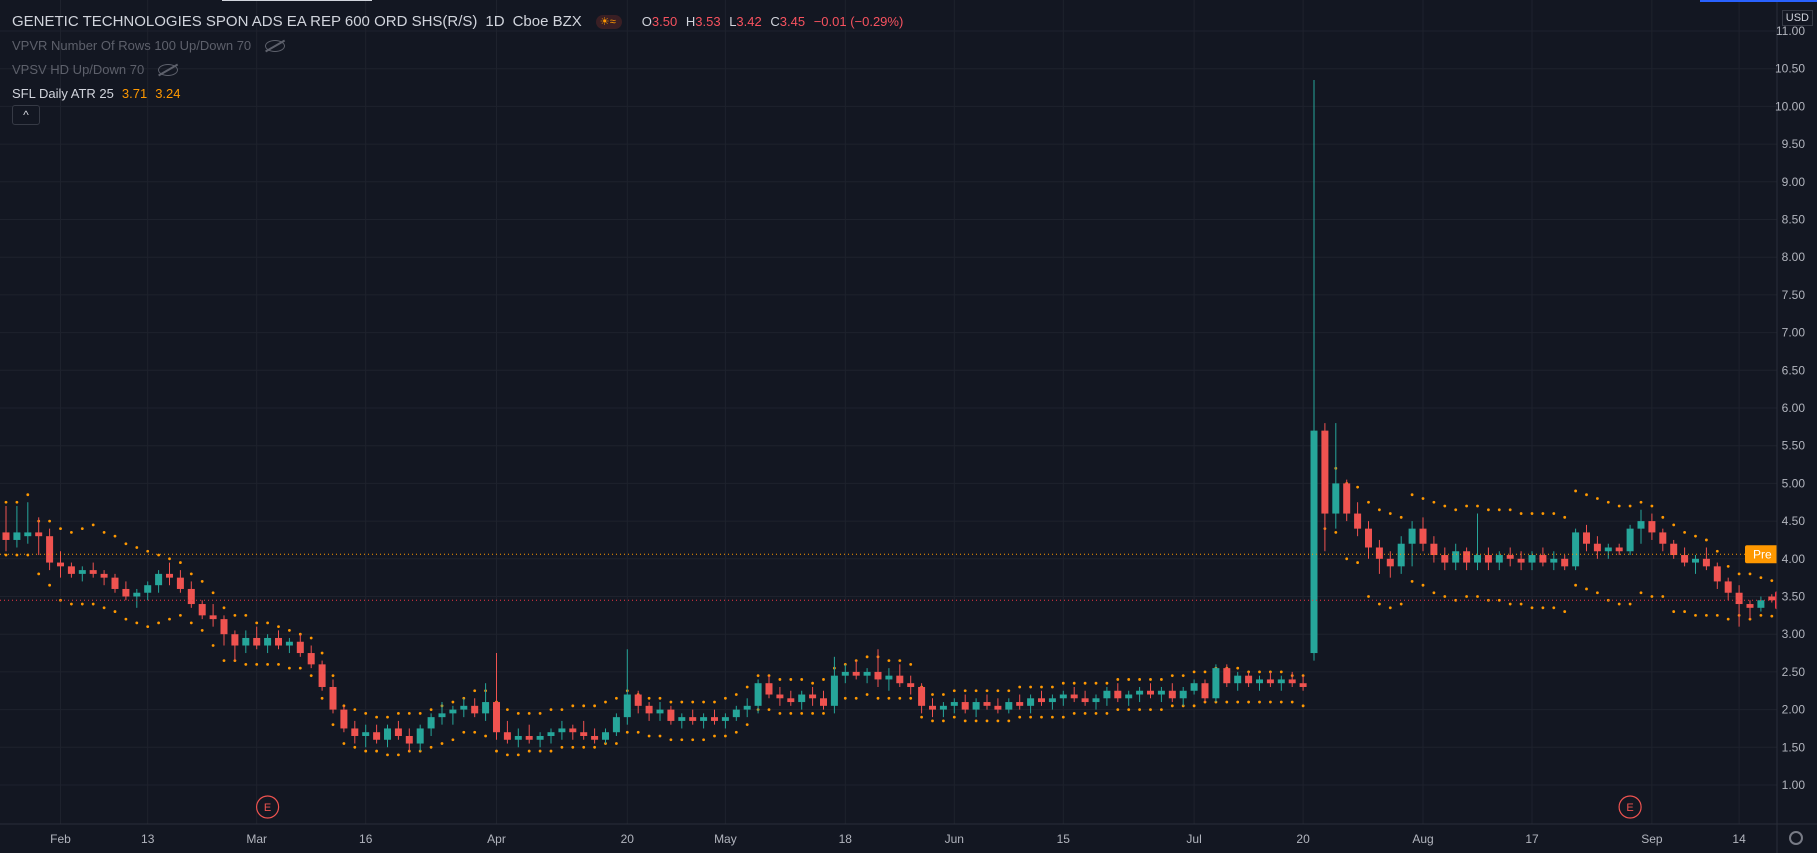 Image resolution: width=1817 pixels, height=853 pixels. I want to click on indicator-row-vpsv: VPSV HD Up/Down 70, so click(457, 70).